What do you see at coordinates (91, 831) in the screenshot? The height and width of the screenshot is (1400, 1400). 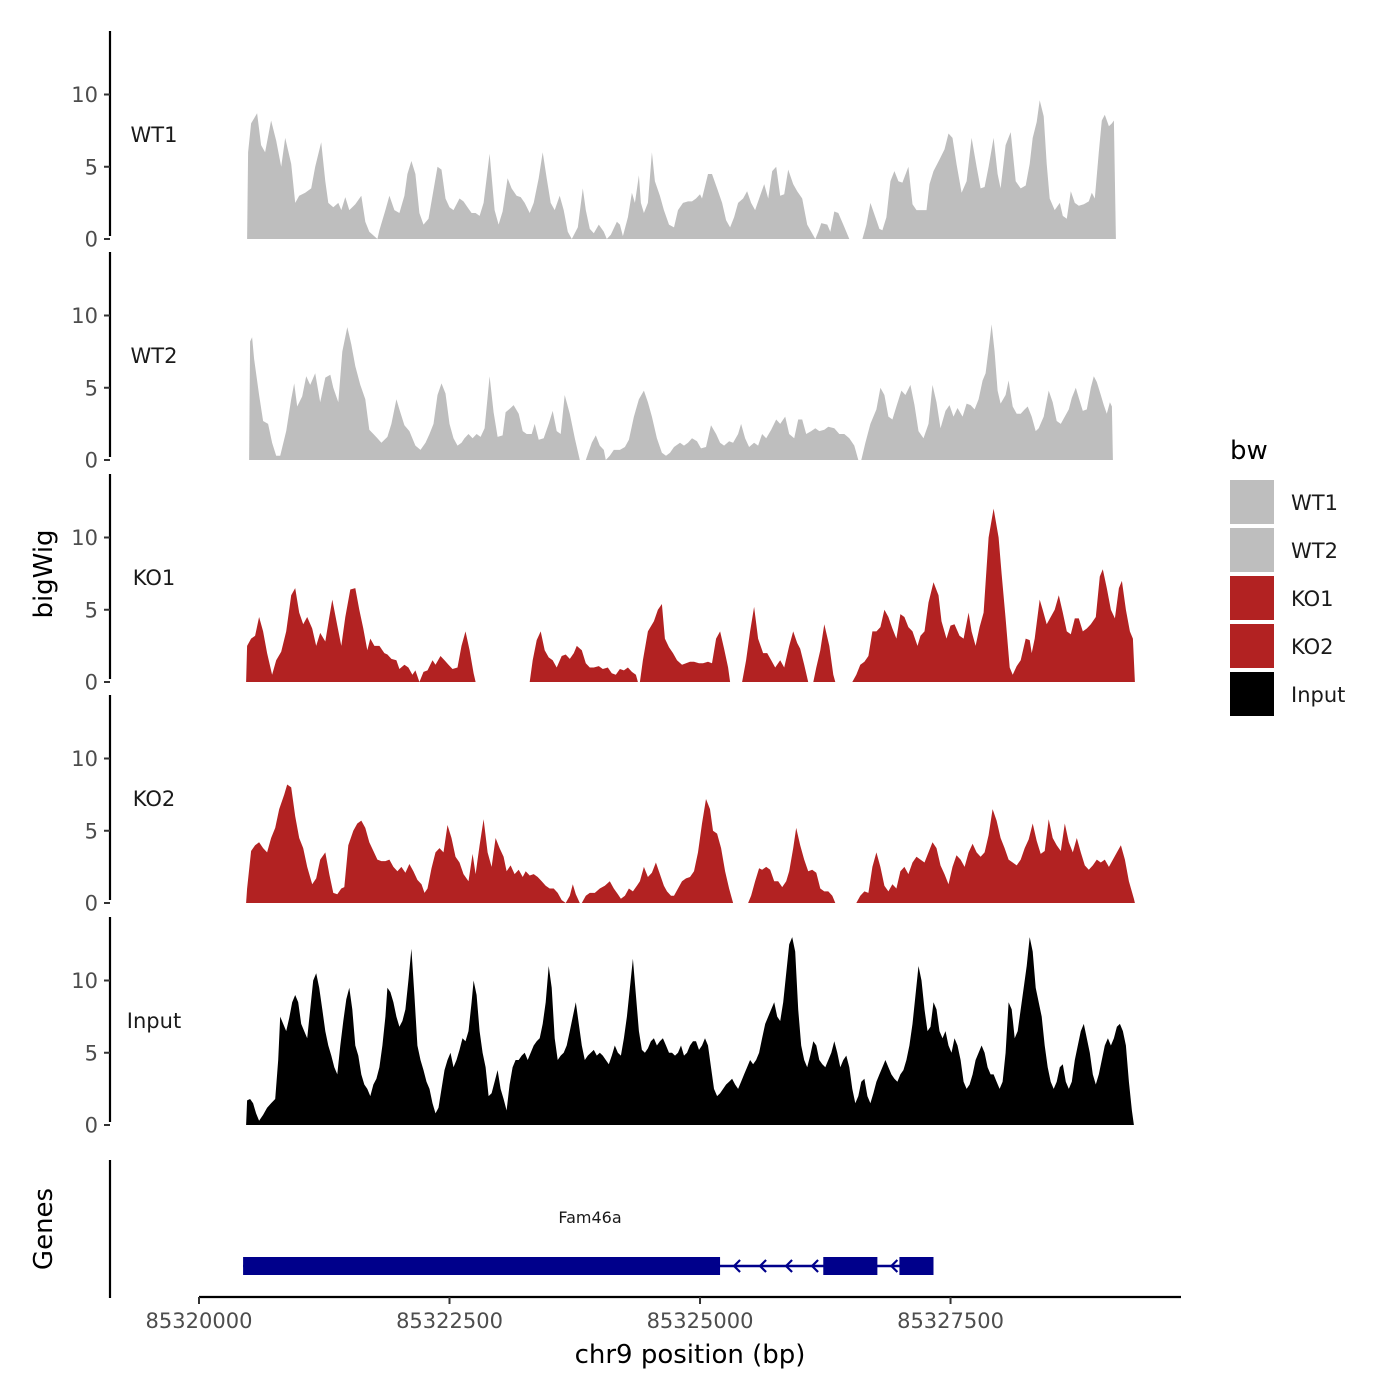 I see `y-tick-label-ko2-5: 5` at bounding box center [91, 831].